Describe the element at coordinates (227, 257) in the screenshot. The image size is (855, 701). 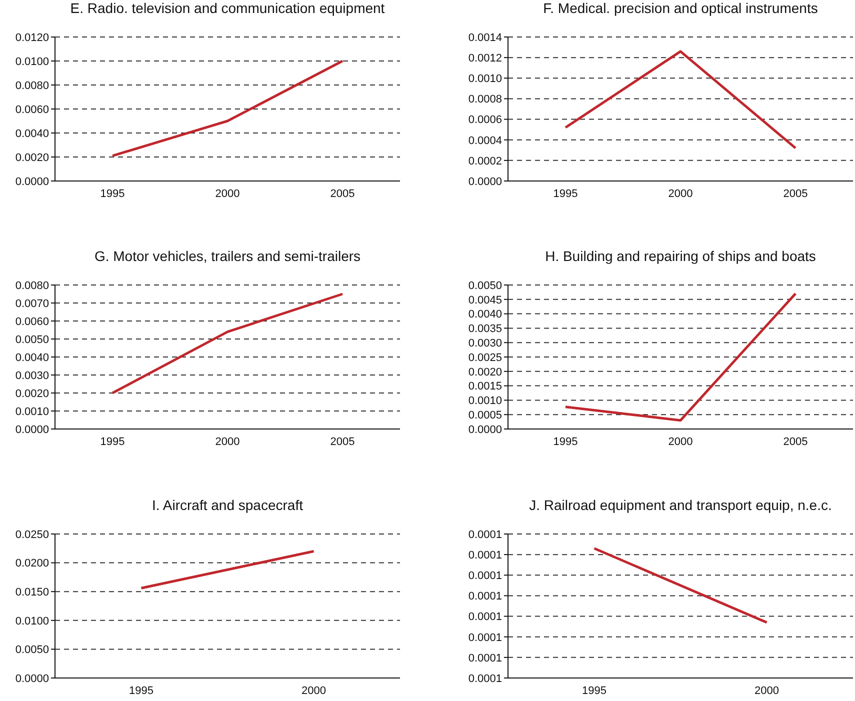
I see `chart-title: G. Motor vehicles, trailers and semi-trailers` at that location.